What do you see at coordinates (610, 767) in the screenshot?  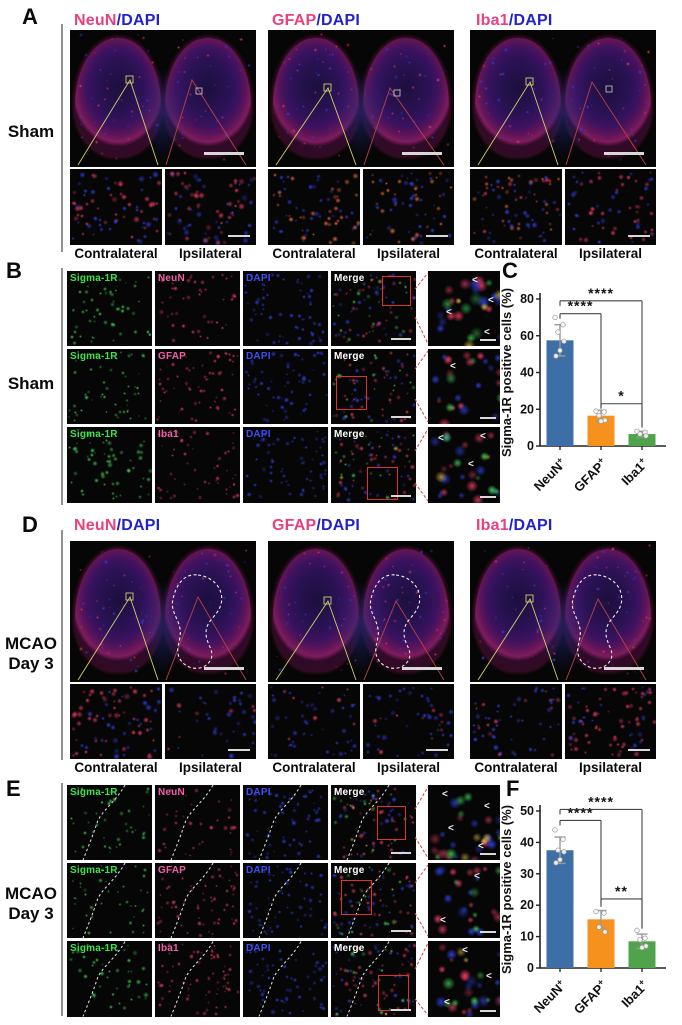 I see `caption-ipsilateral: Ipsilateral` at bounding box center [610, 767].